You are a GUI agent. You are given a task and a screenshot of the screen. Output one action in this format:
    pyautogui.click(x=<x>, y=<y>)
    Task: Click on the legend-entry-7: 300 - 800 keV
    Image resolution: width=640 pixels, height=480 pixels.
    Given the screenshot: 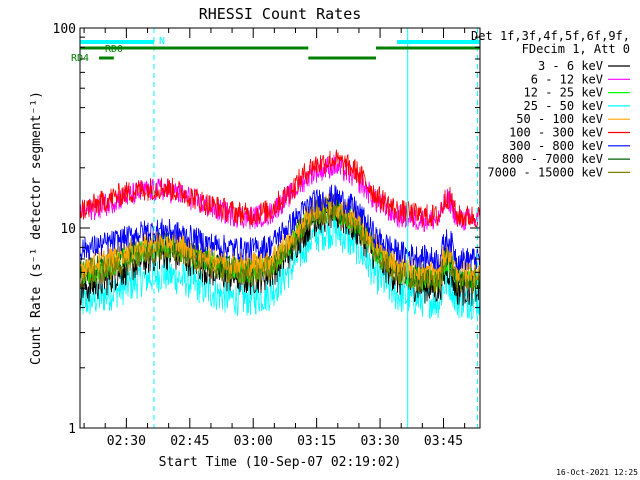 What is the action you would take?
    pyautogui.click(x=556, y=146)
    